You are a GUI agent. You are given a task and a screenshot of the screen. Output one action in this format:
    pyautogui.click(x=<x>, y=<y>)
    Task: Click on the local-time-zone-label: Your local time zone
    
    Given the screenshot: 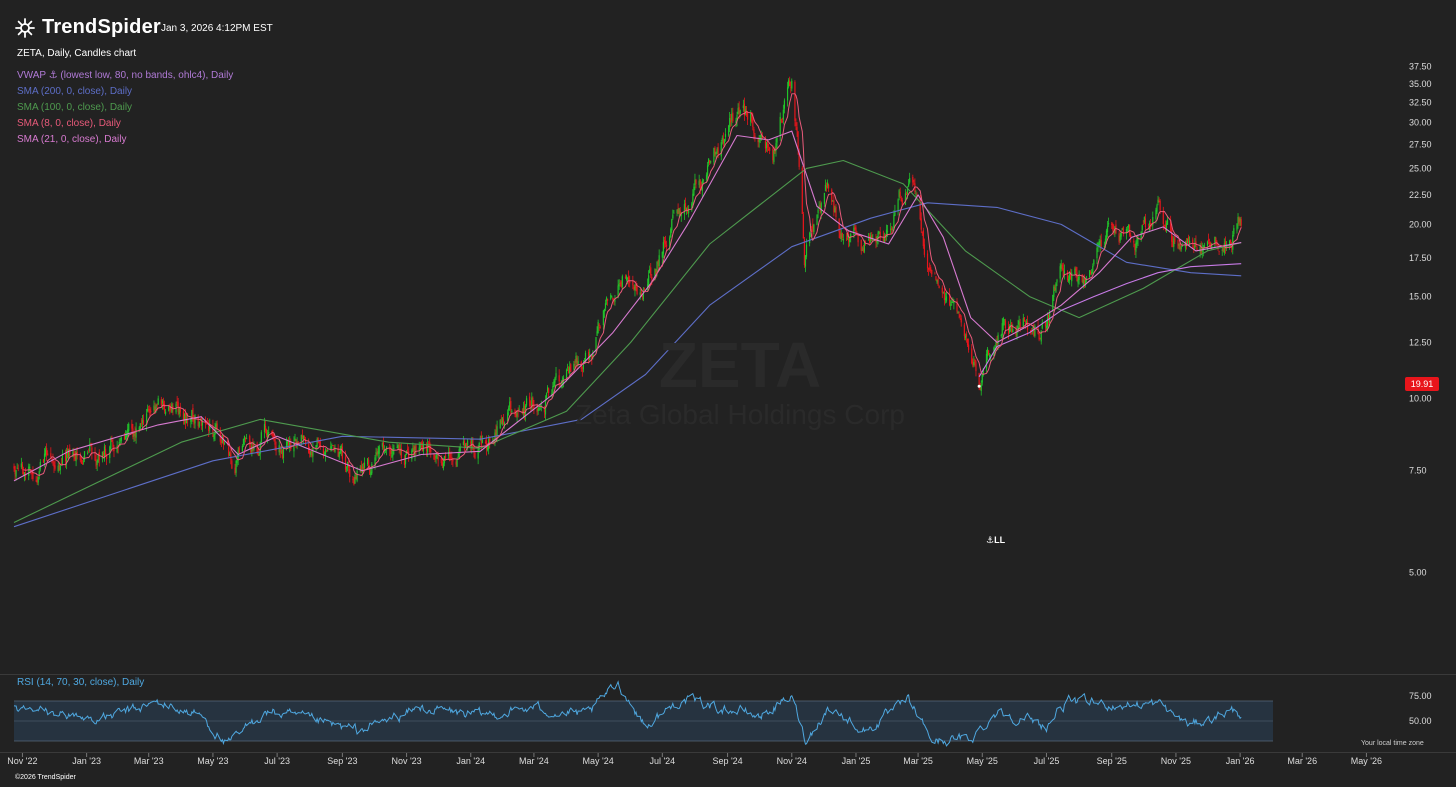 What is the action you would take?
    pyautogui.click(x=1392, y=743)
    